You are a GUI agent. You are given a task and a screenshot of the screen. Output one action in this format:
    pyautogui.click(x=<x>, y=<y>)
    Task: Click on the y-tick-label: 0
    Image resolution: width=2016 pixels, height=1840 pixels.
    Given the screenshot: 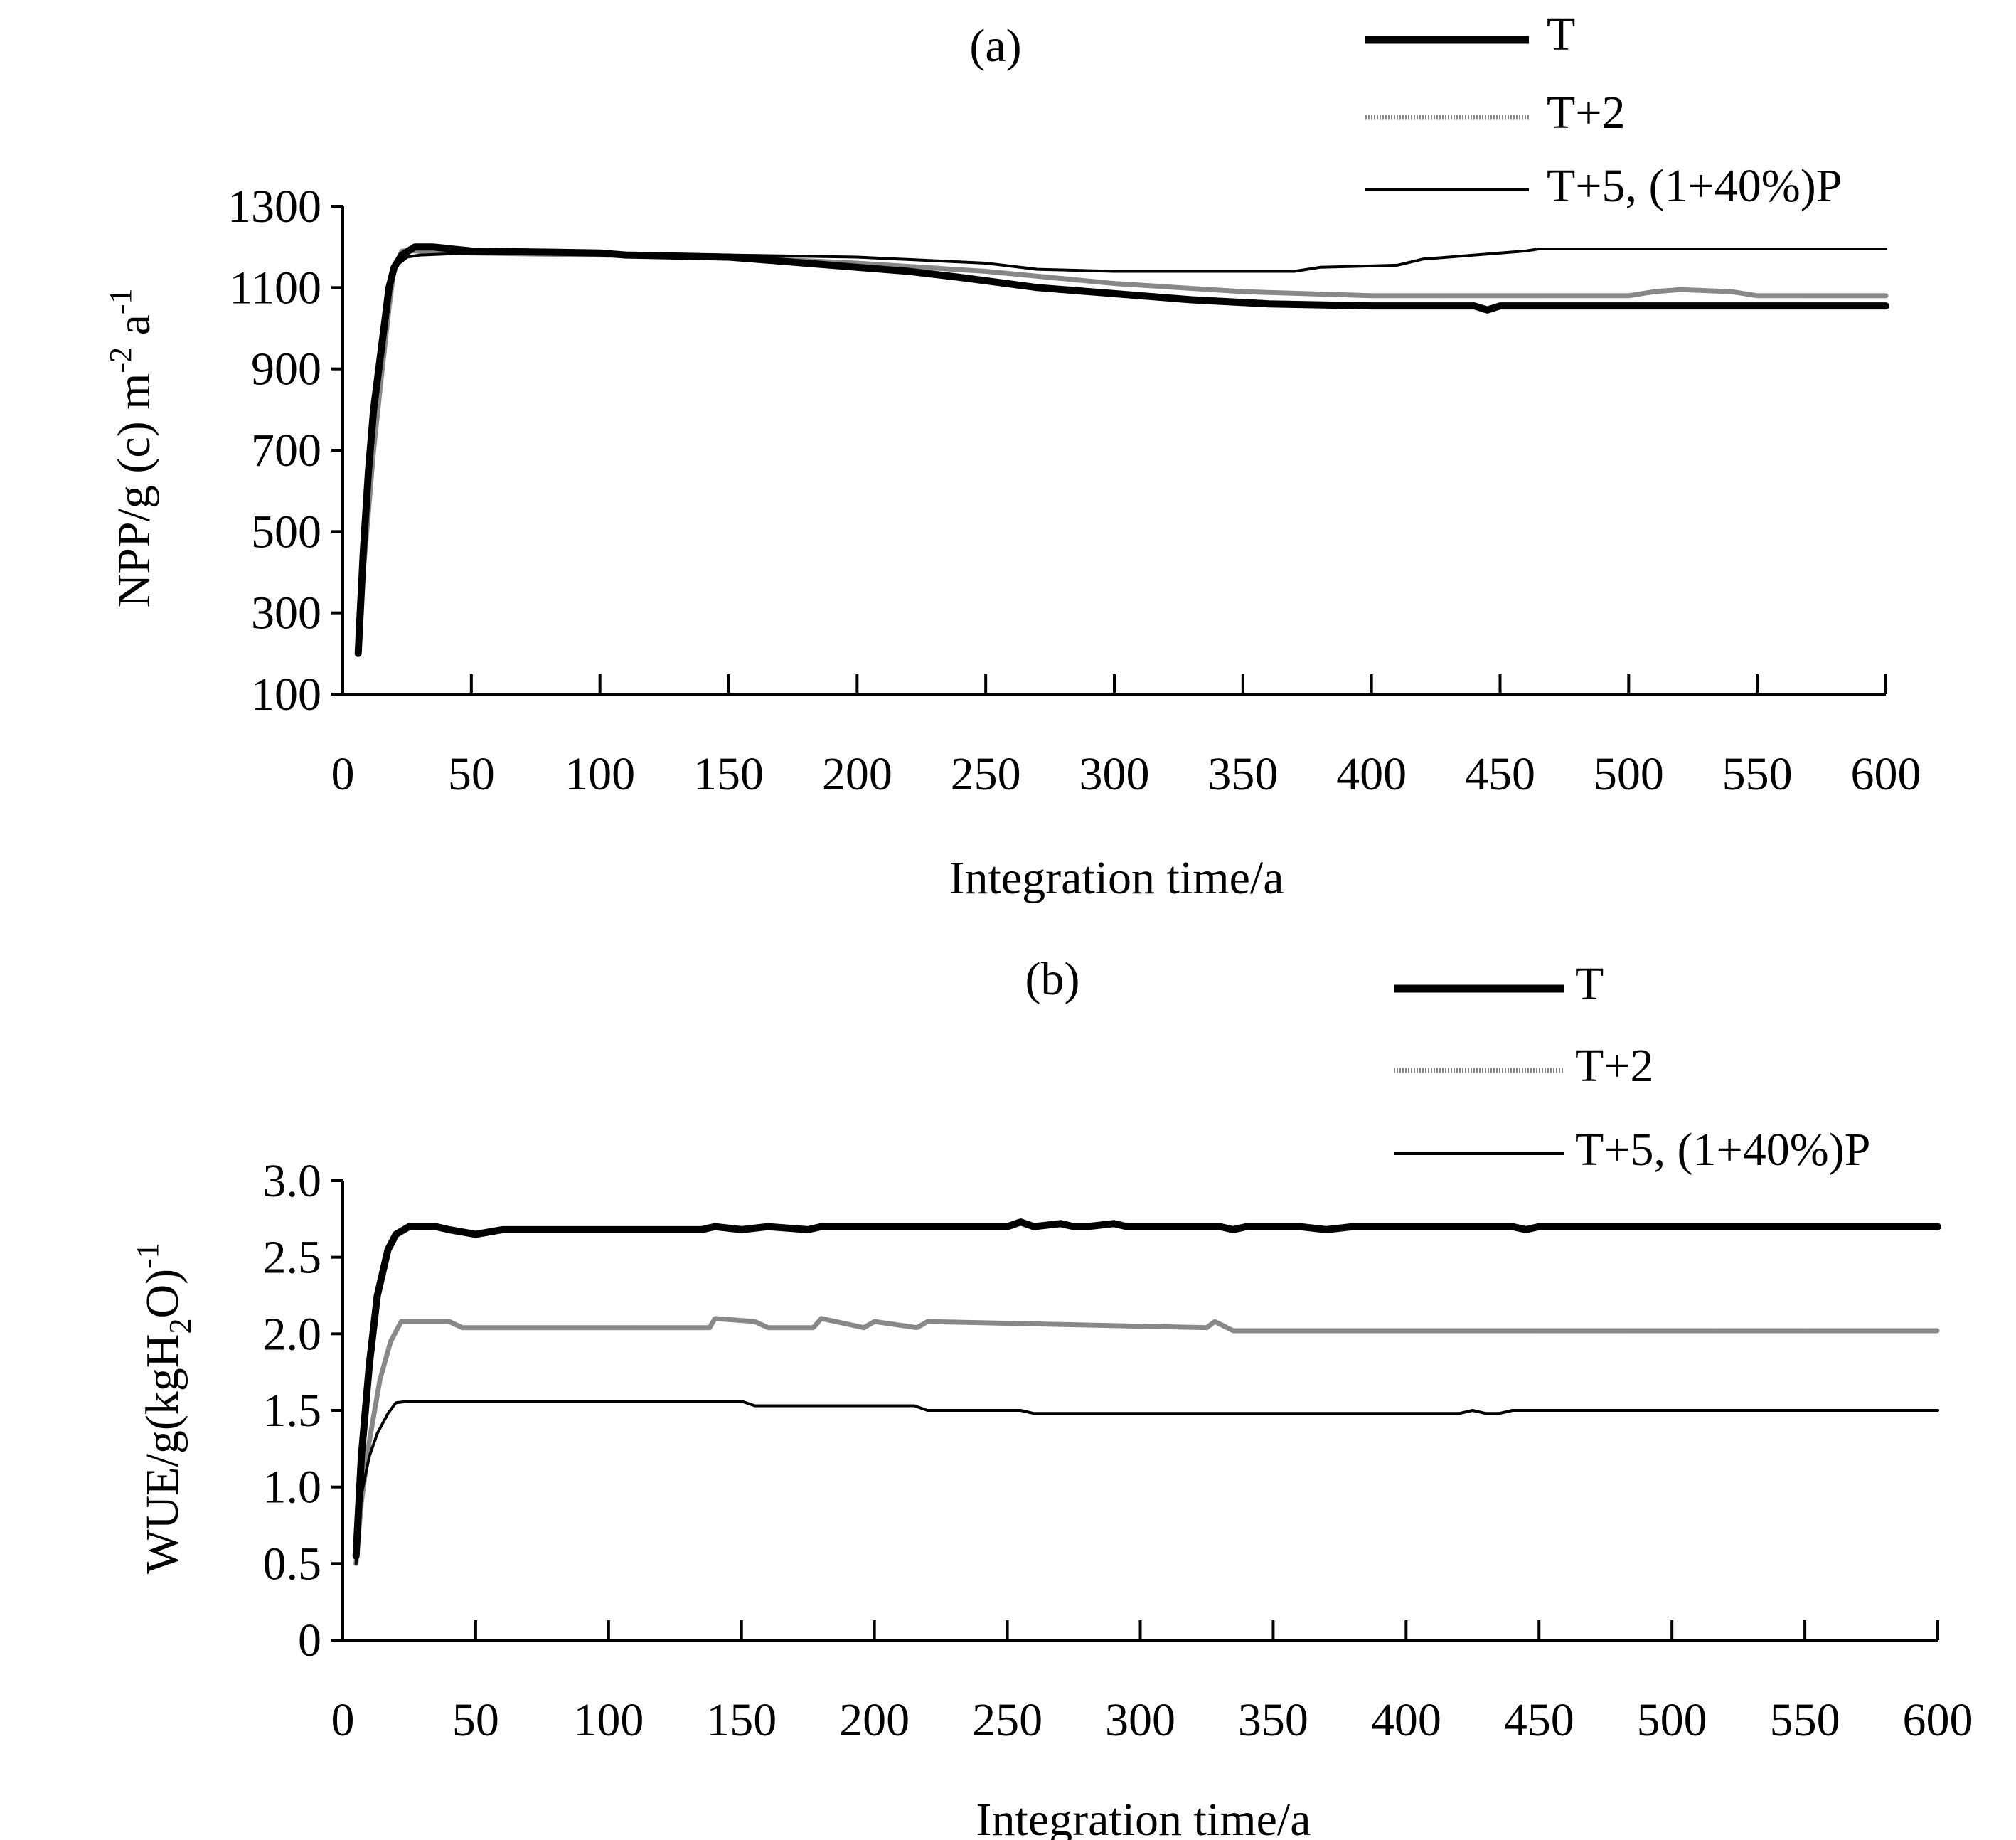 What is the action you would take?
    pyautogui.click(x=309, y=1640)
    